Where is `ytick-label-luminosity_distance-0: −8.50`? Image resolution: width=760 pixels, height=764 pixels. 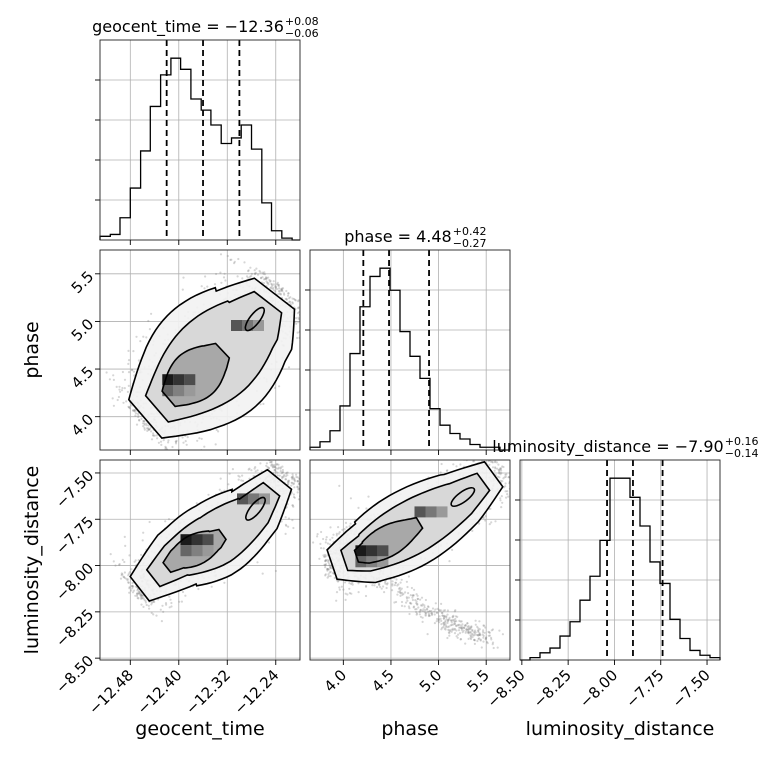
ytick-label-luminosity_distance-0: −8.50 is located at coordinates (74, 674).